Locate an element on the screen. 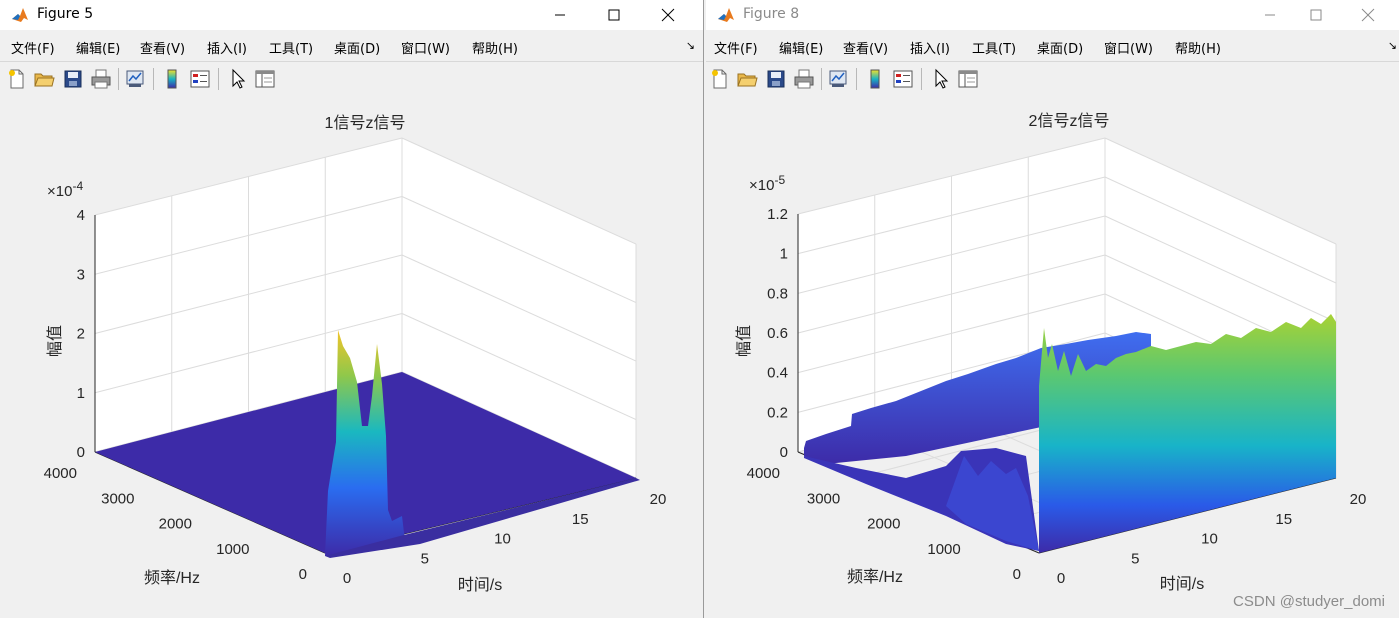  z-tick-label: 2 is located at coordinates (81, 334).